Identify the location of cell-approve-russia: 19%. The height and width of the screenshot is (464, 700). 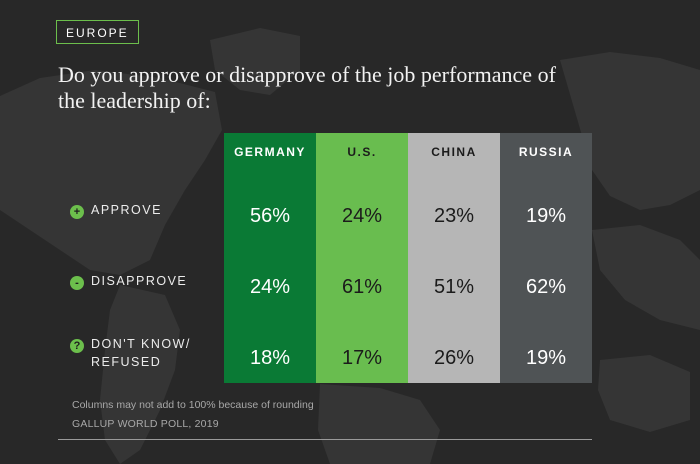
(546, 216).